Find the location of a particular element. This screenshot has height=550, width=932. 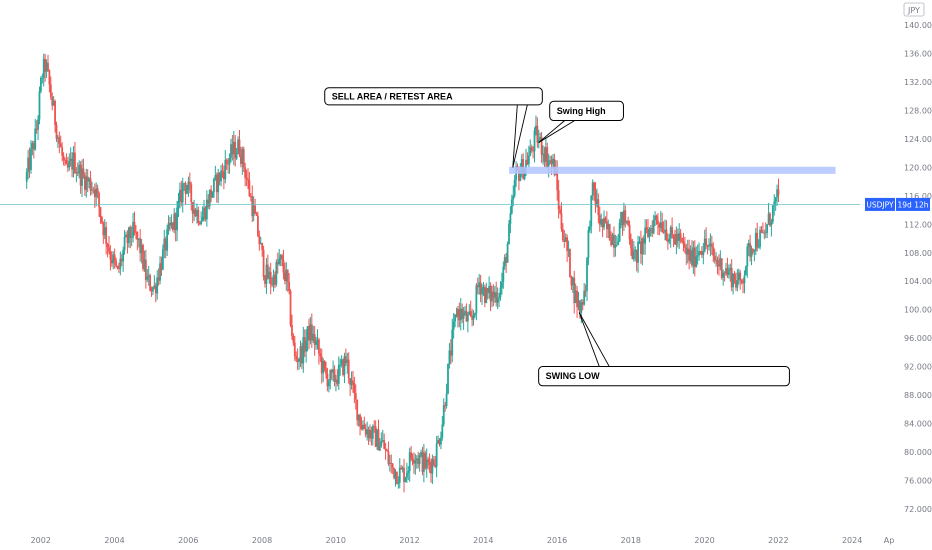

x-tick-label: 2024 is located at coordinates (852, 540).